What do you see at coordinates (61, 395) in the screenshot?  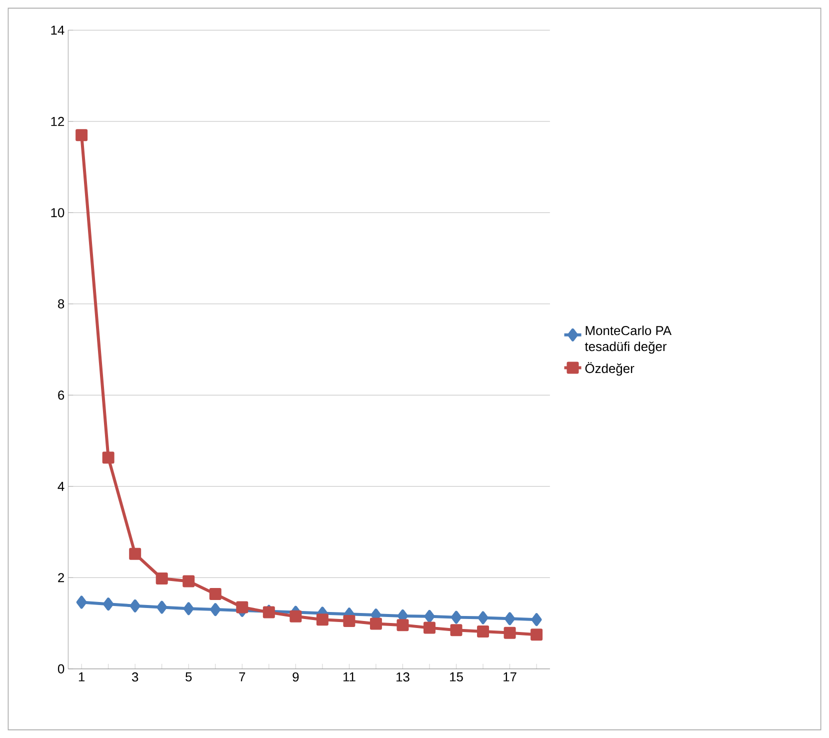 I see `y-tick-label: 6` at bounding box center [61, 395].